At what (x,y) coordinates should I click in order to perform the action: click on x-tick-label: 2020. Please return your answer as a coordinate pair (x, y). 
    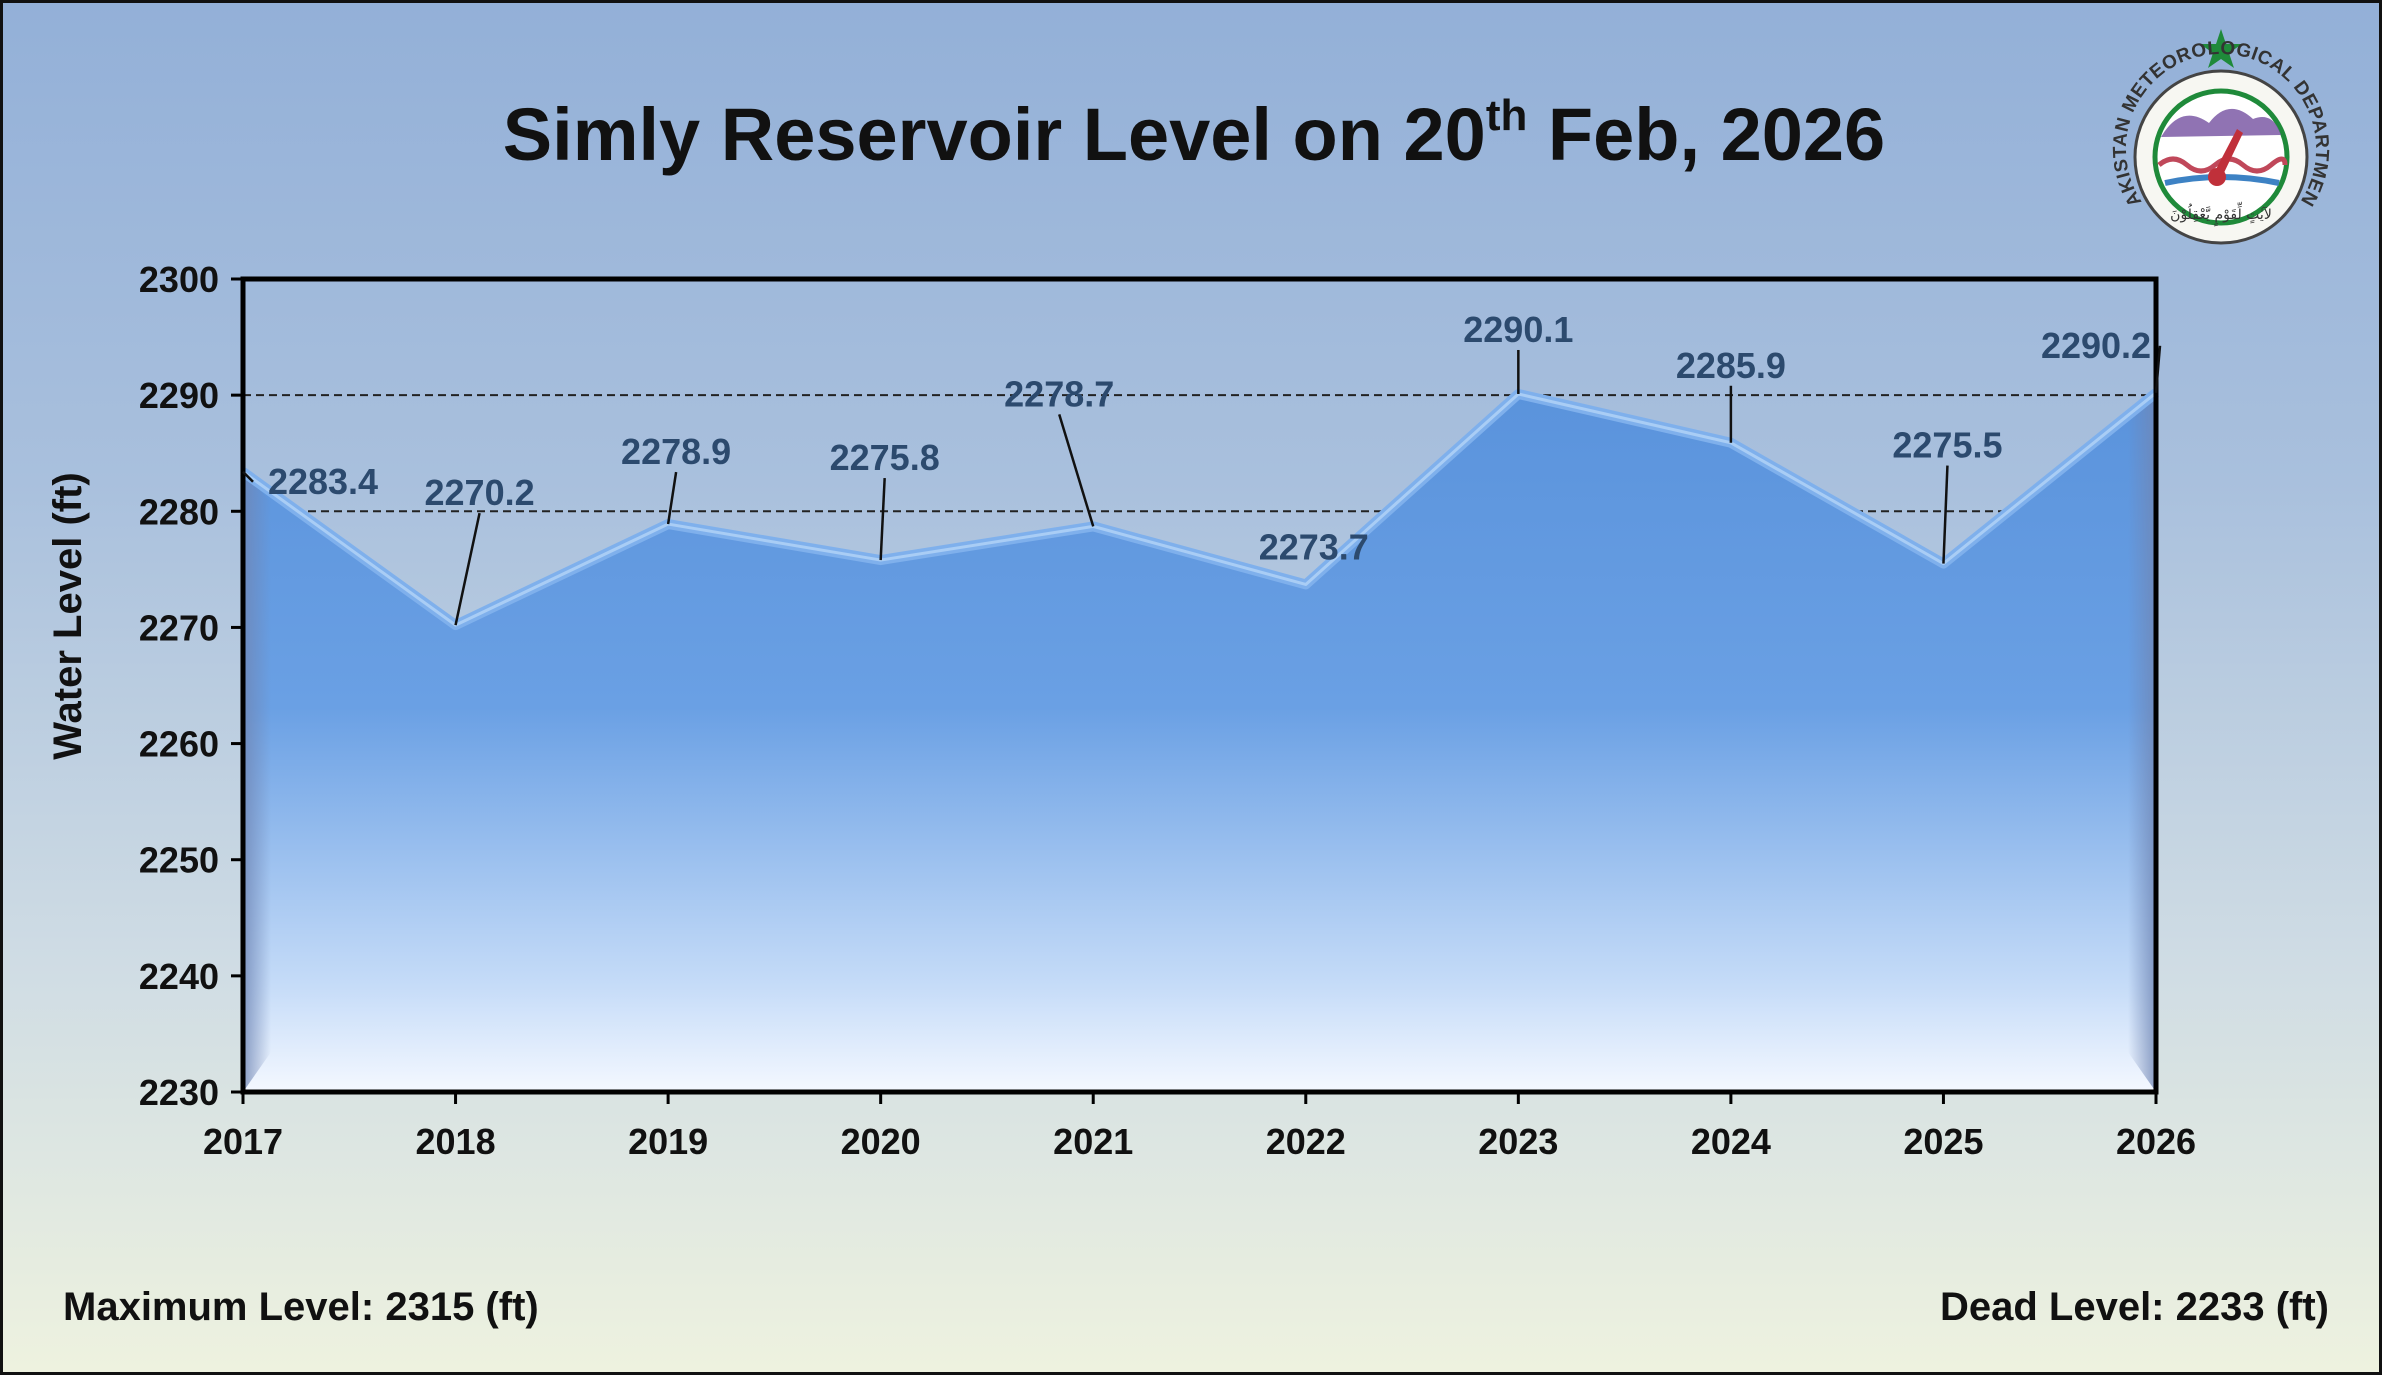
    Looking at the image, I should click on (881, 1141).